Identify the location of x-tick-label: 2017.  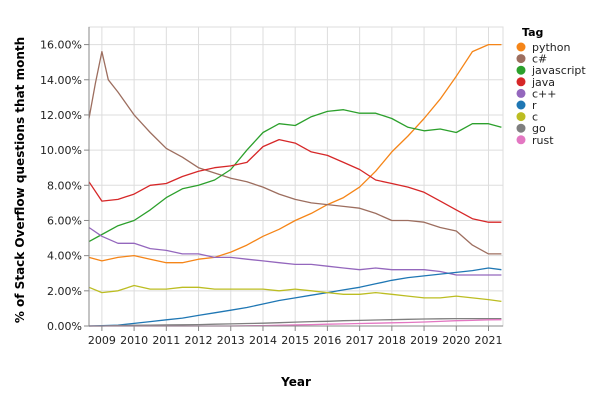
(360, 340).